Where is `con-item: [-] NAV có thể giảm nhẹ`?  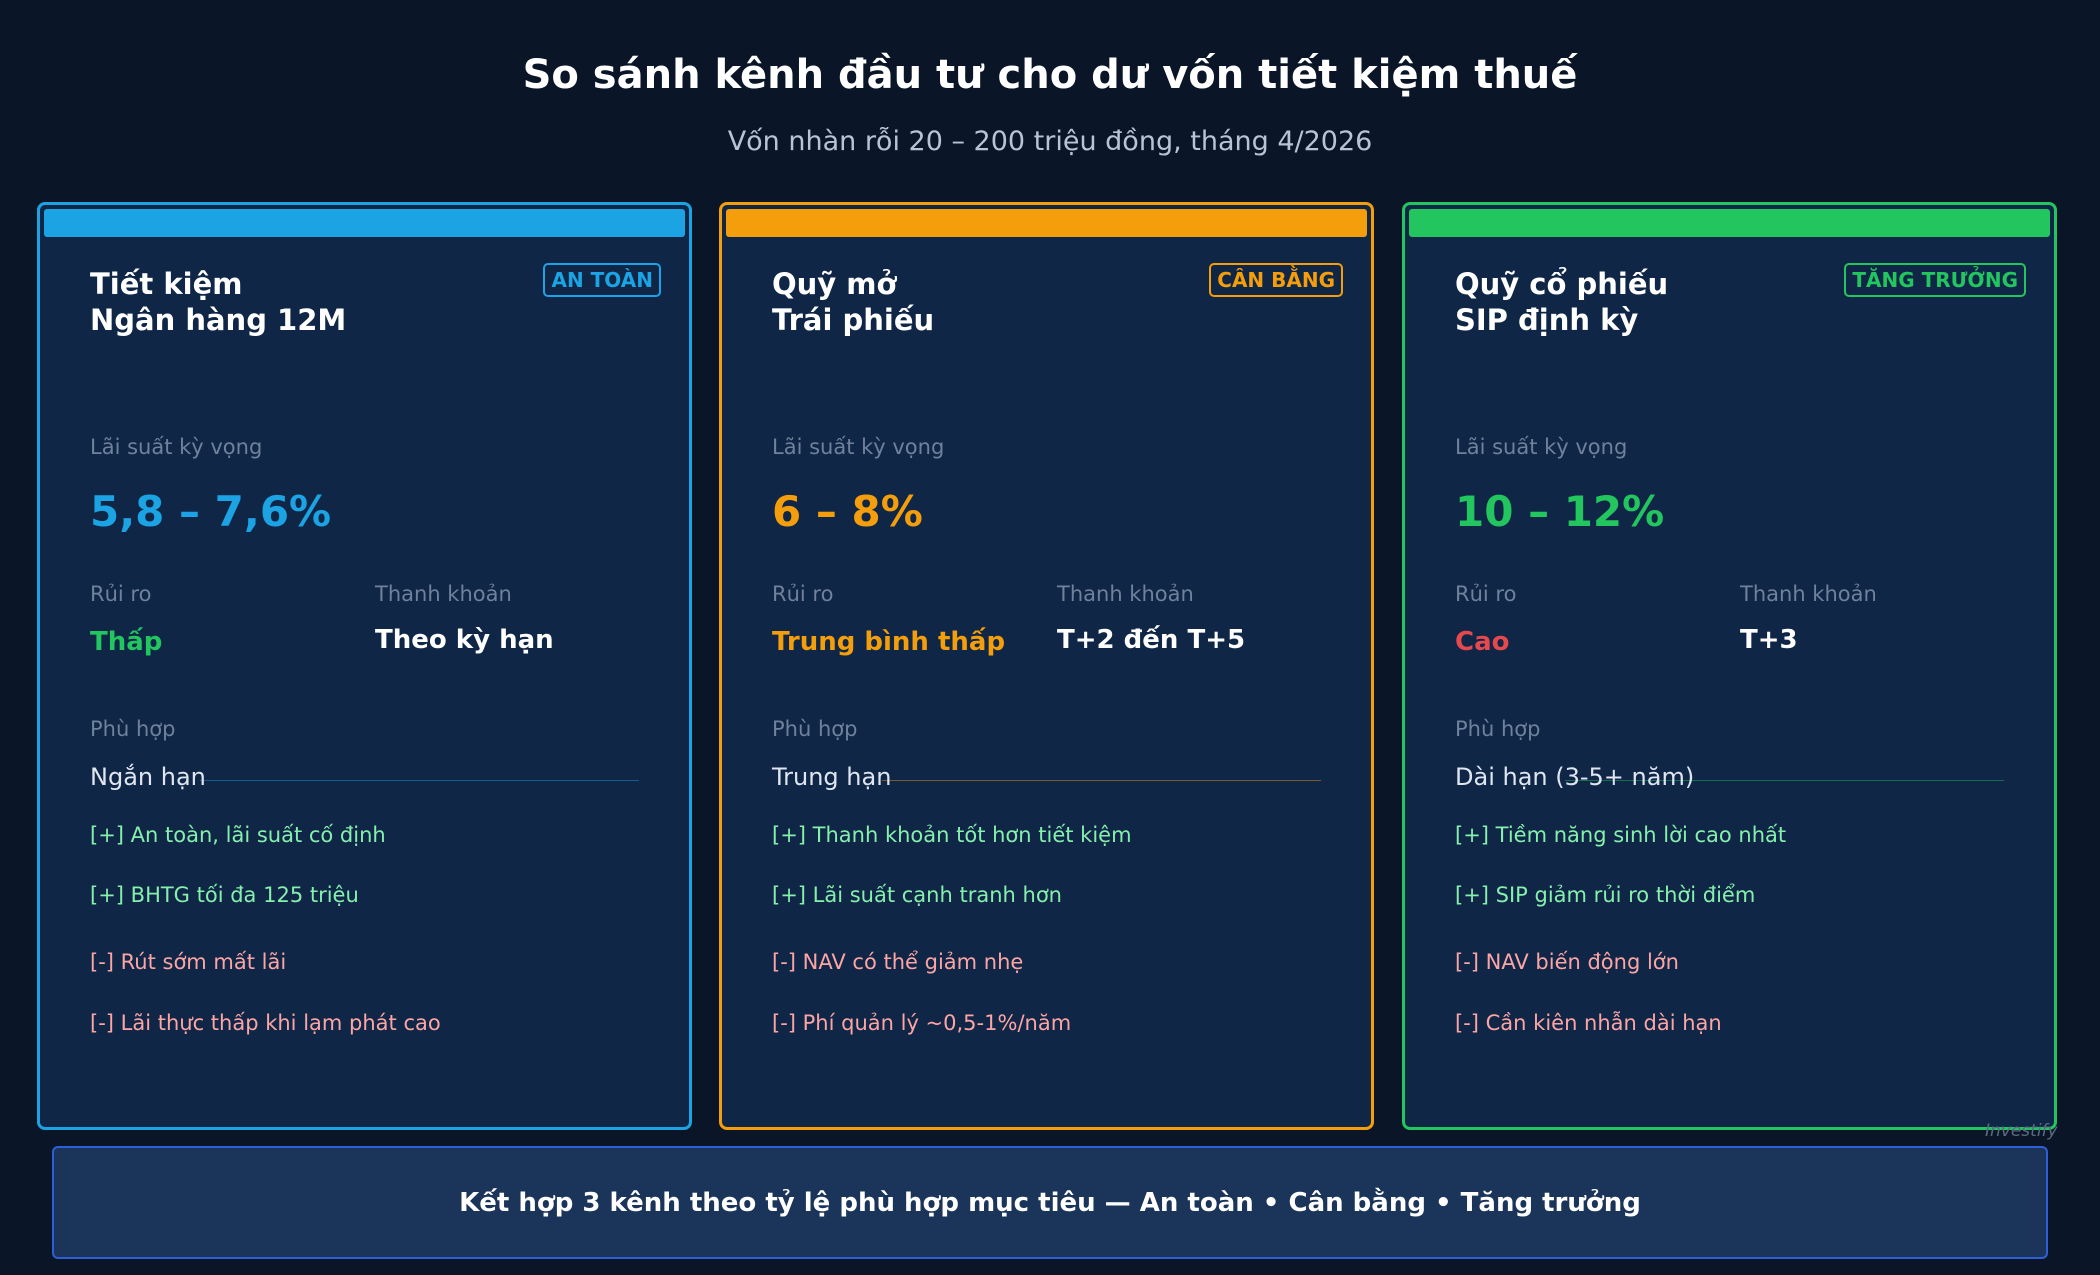 con-item: [-] NAV có thể giảm nhẹ is located at coordinates (898, 962).